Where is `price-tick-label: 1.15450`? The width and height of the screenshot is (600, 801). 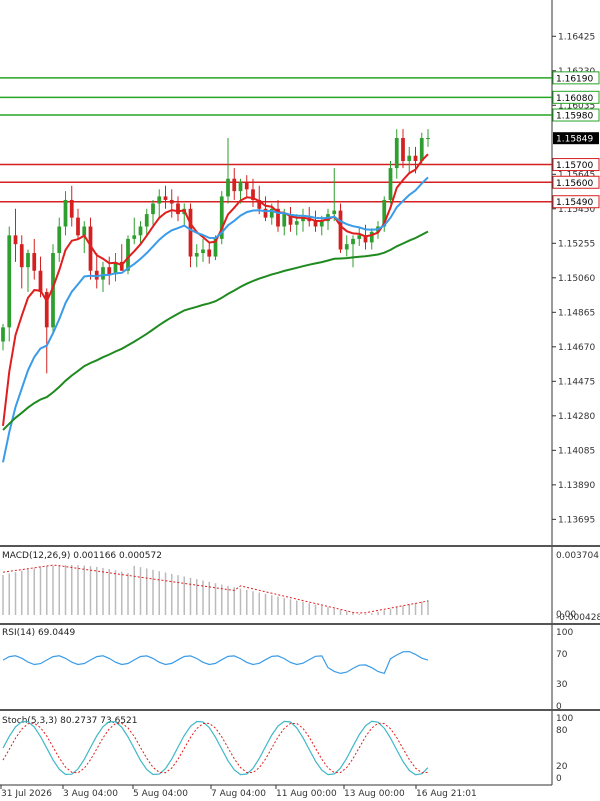
price-tick-label: 1.15450 is located at coordinates (576, 210).